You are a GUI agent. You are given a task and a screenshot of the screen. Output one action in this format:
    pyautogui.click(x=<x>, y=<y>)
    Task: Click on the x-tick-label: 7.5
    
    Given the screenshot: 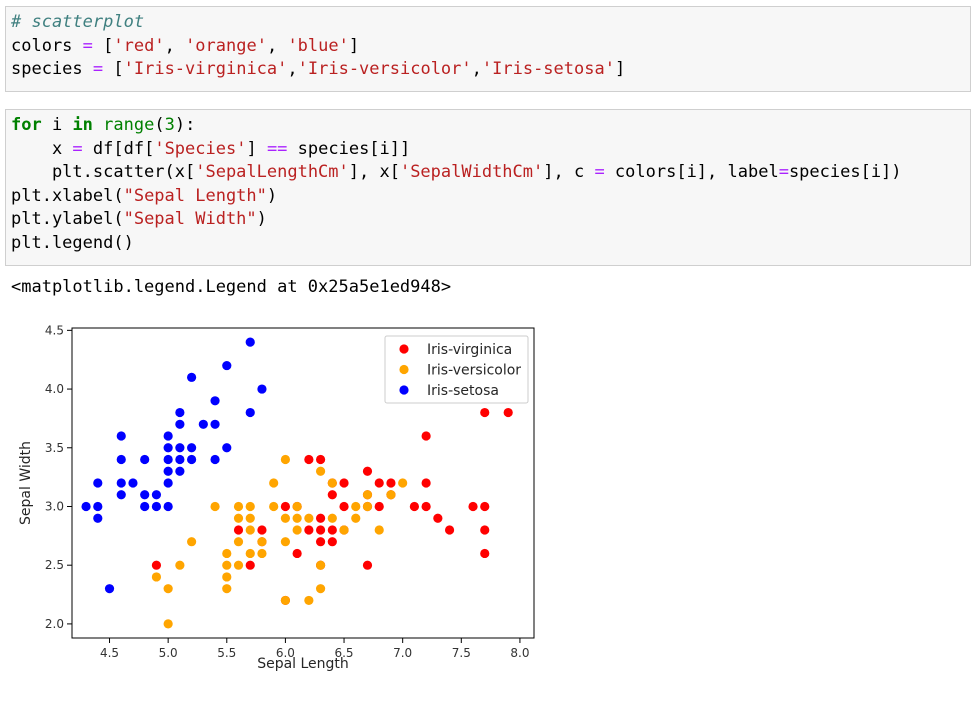 What is the action you would take?
    pyautogui.click(x=461, y=653)
    